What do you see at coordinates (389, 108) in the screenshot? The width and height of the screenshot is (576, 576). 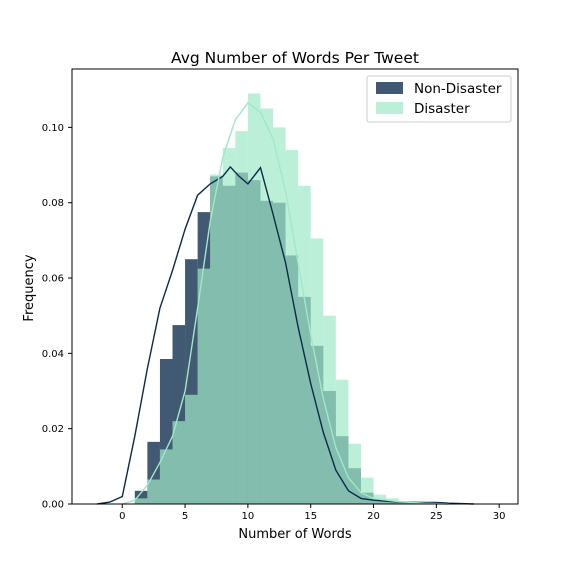 I see `legend-swatch-disaster` at bounding box center [389, 108].